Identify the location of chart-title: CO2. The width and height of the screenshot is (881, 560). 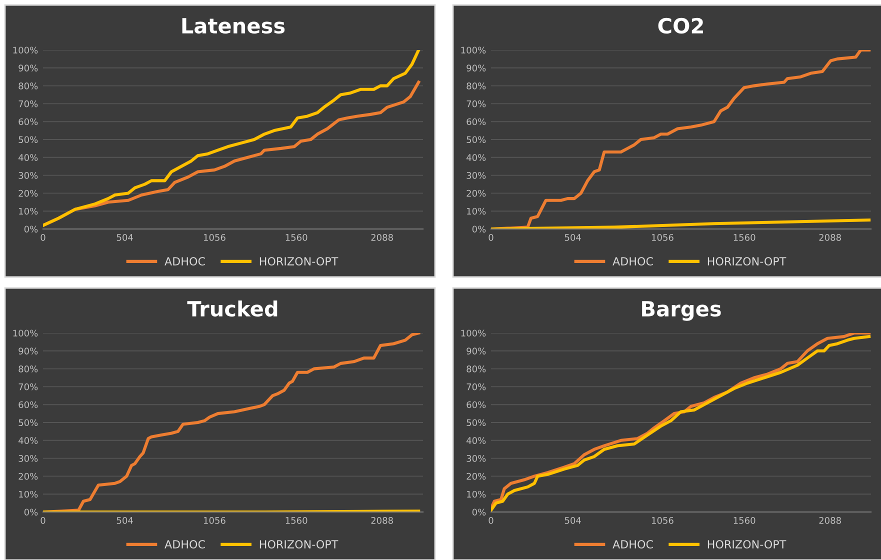
(680, 26).